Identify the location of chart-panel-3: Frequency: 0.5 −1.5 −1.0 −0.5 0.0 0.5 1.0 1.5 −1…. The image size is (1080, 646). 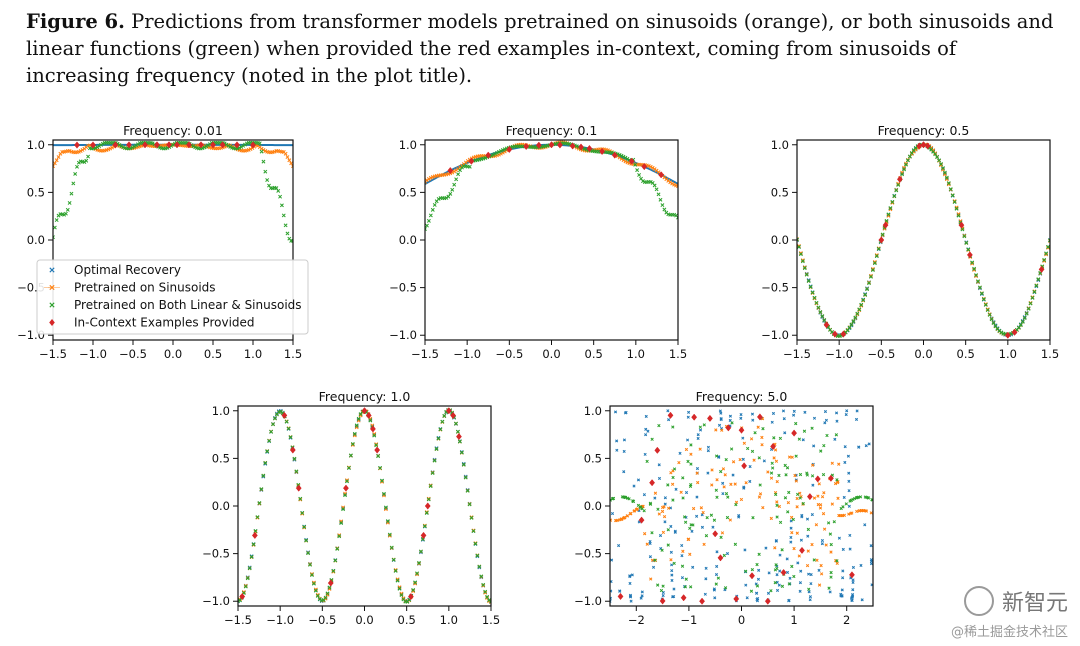
(910, 242).